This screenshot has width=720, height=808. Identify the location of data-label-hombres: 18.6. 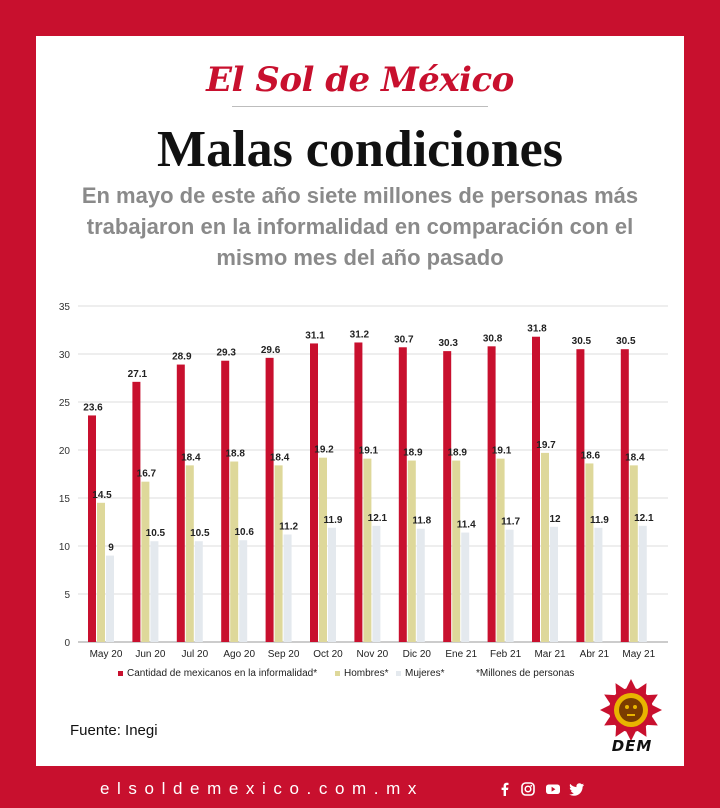
(591, 455).